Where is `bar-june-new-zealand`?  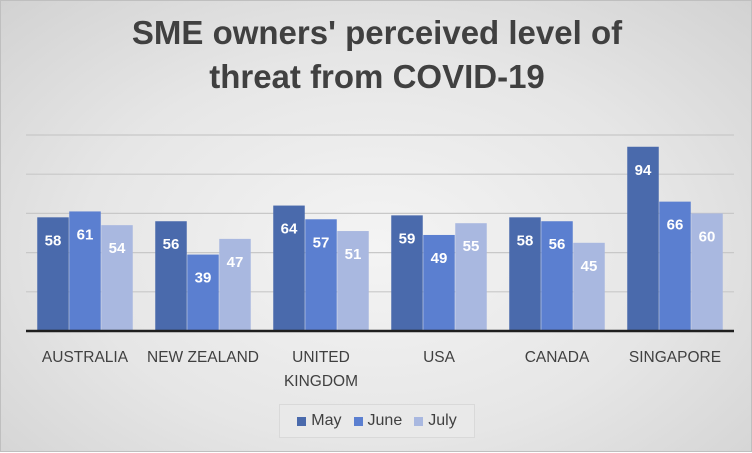 bar-june-new-zealand is located at coordinates (203, 292).